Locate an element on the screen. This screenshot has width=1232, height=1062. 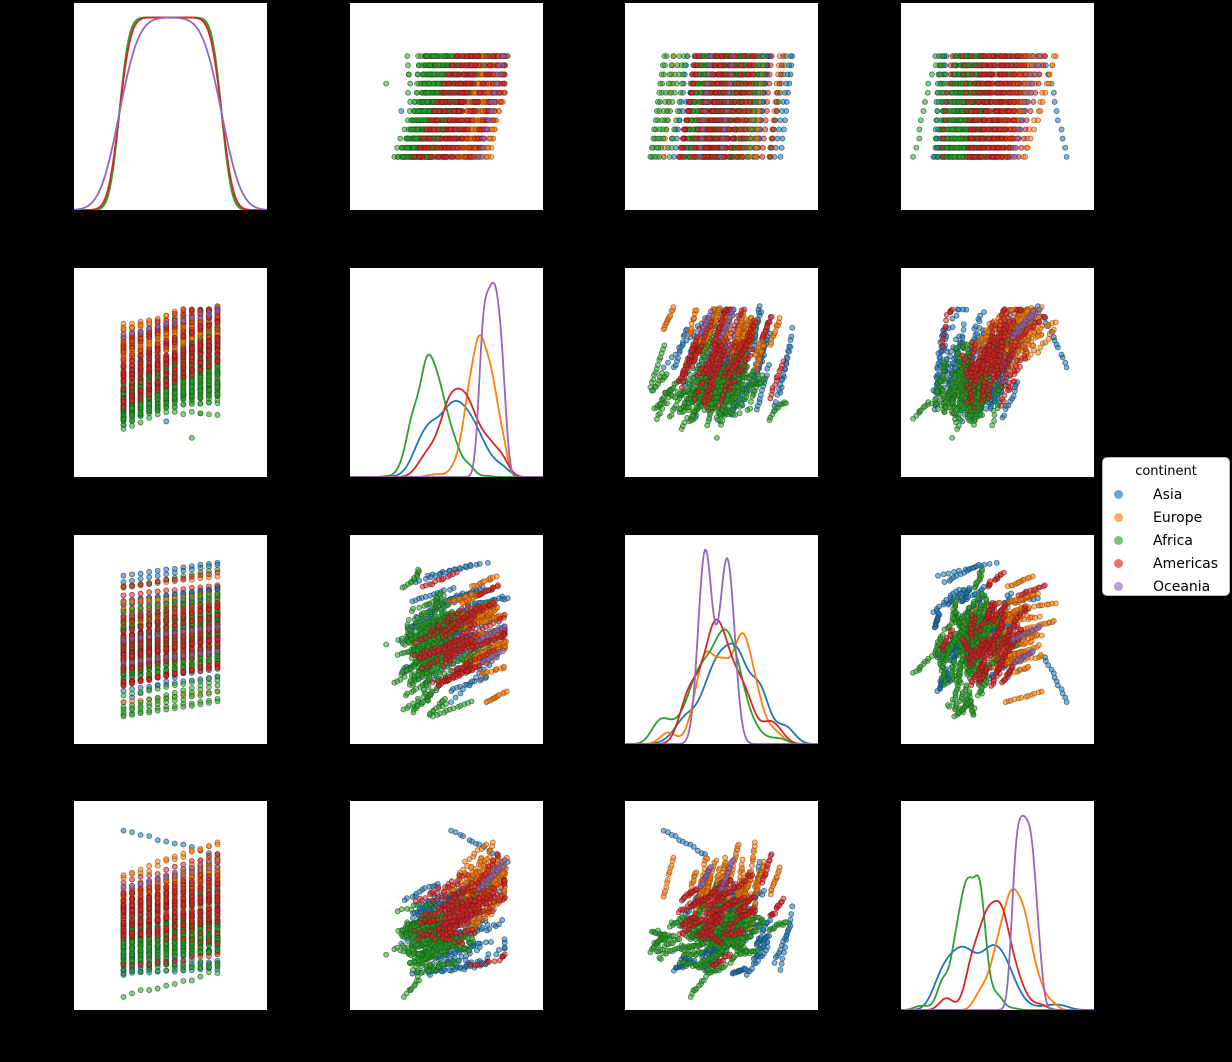
legend-marker-europe is located at coordinates (1118, 517).